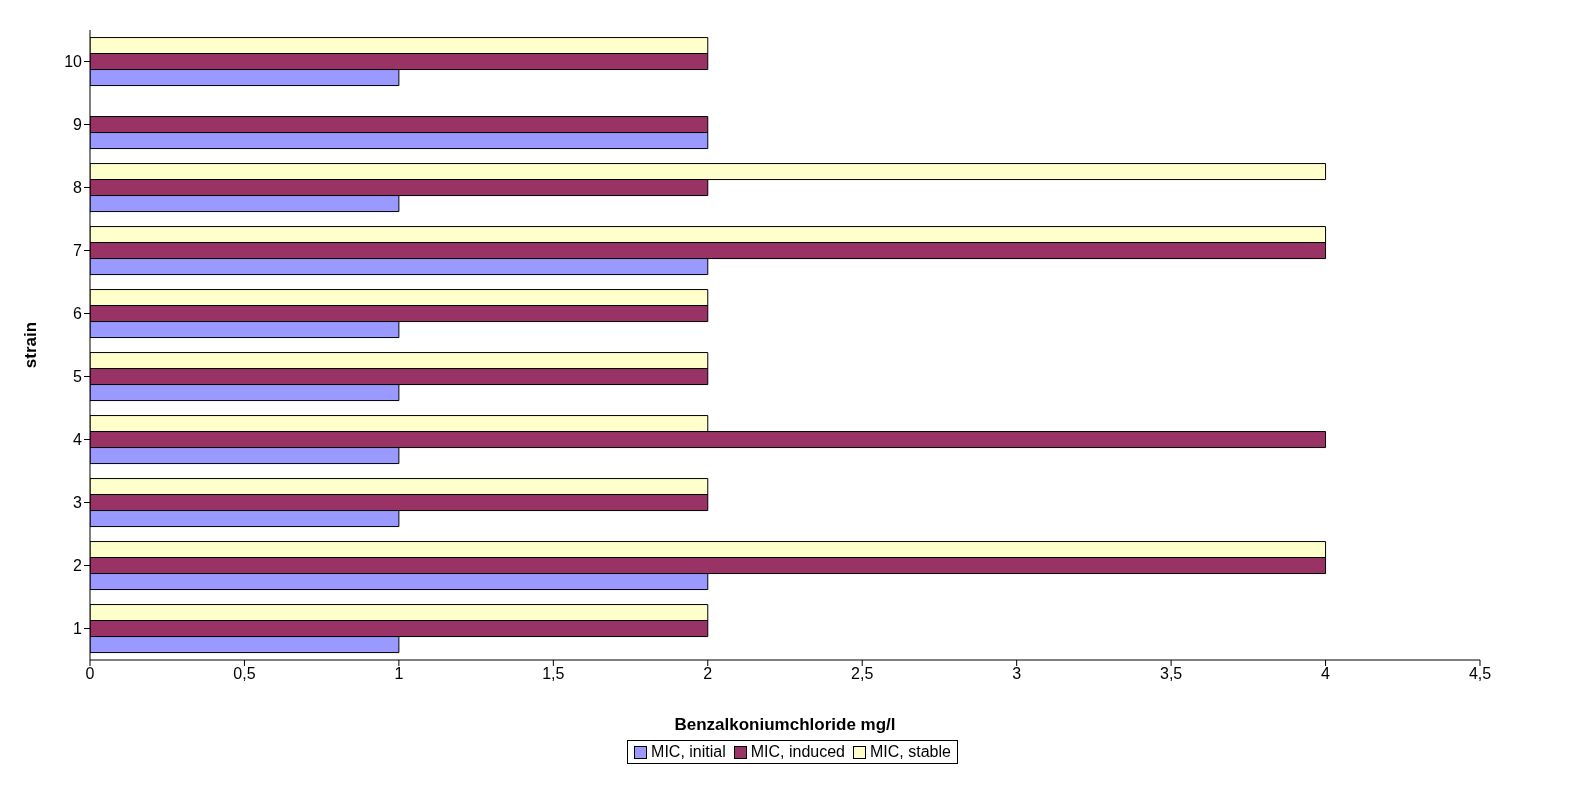 The image size is (1585, 793). Describe the element at coordinates (553, 674) in the screenshot. I see `x-tick-label: 1,5` at that location.